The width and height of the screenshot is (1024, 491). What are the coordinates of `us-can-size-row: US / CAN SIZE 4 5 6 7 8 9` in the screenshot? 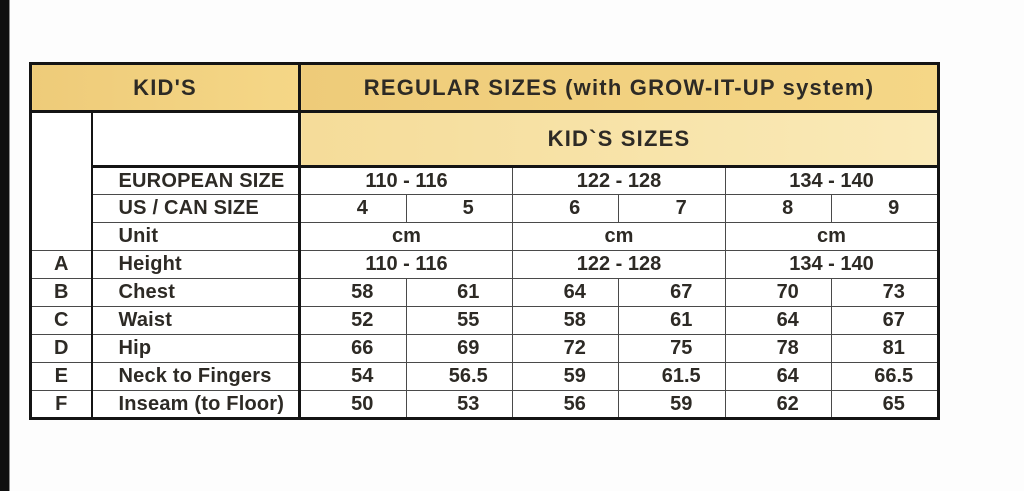 It's located at (485, 208).